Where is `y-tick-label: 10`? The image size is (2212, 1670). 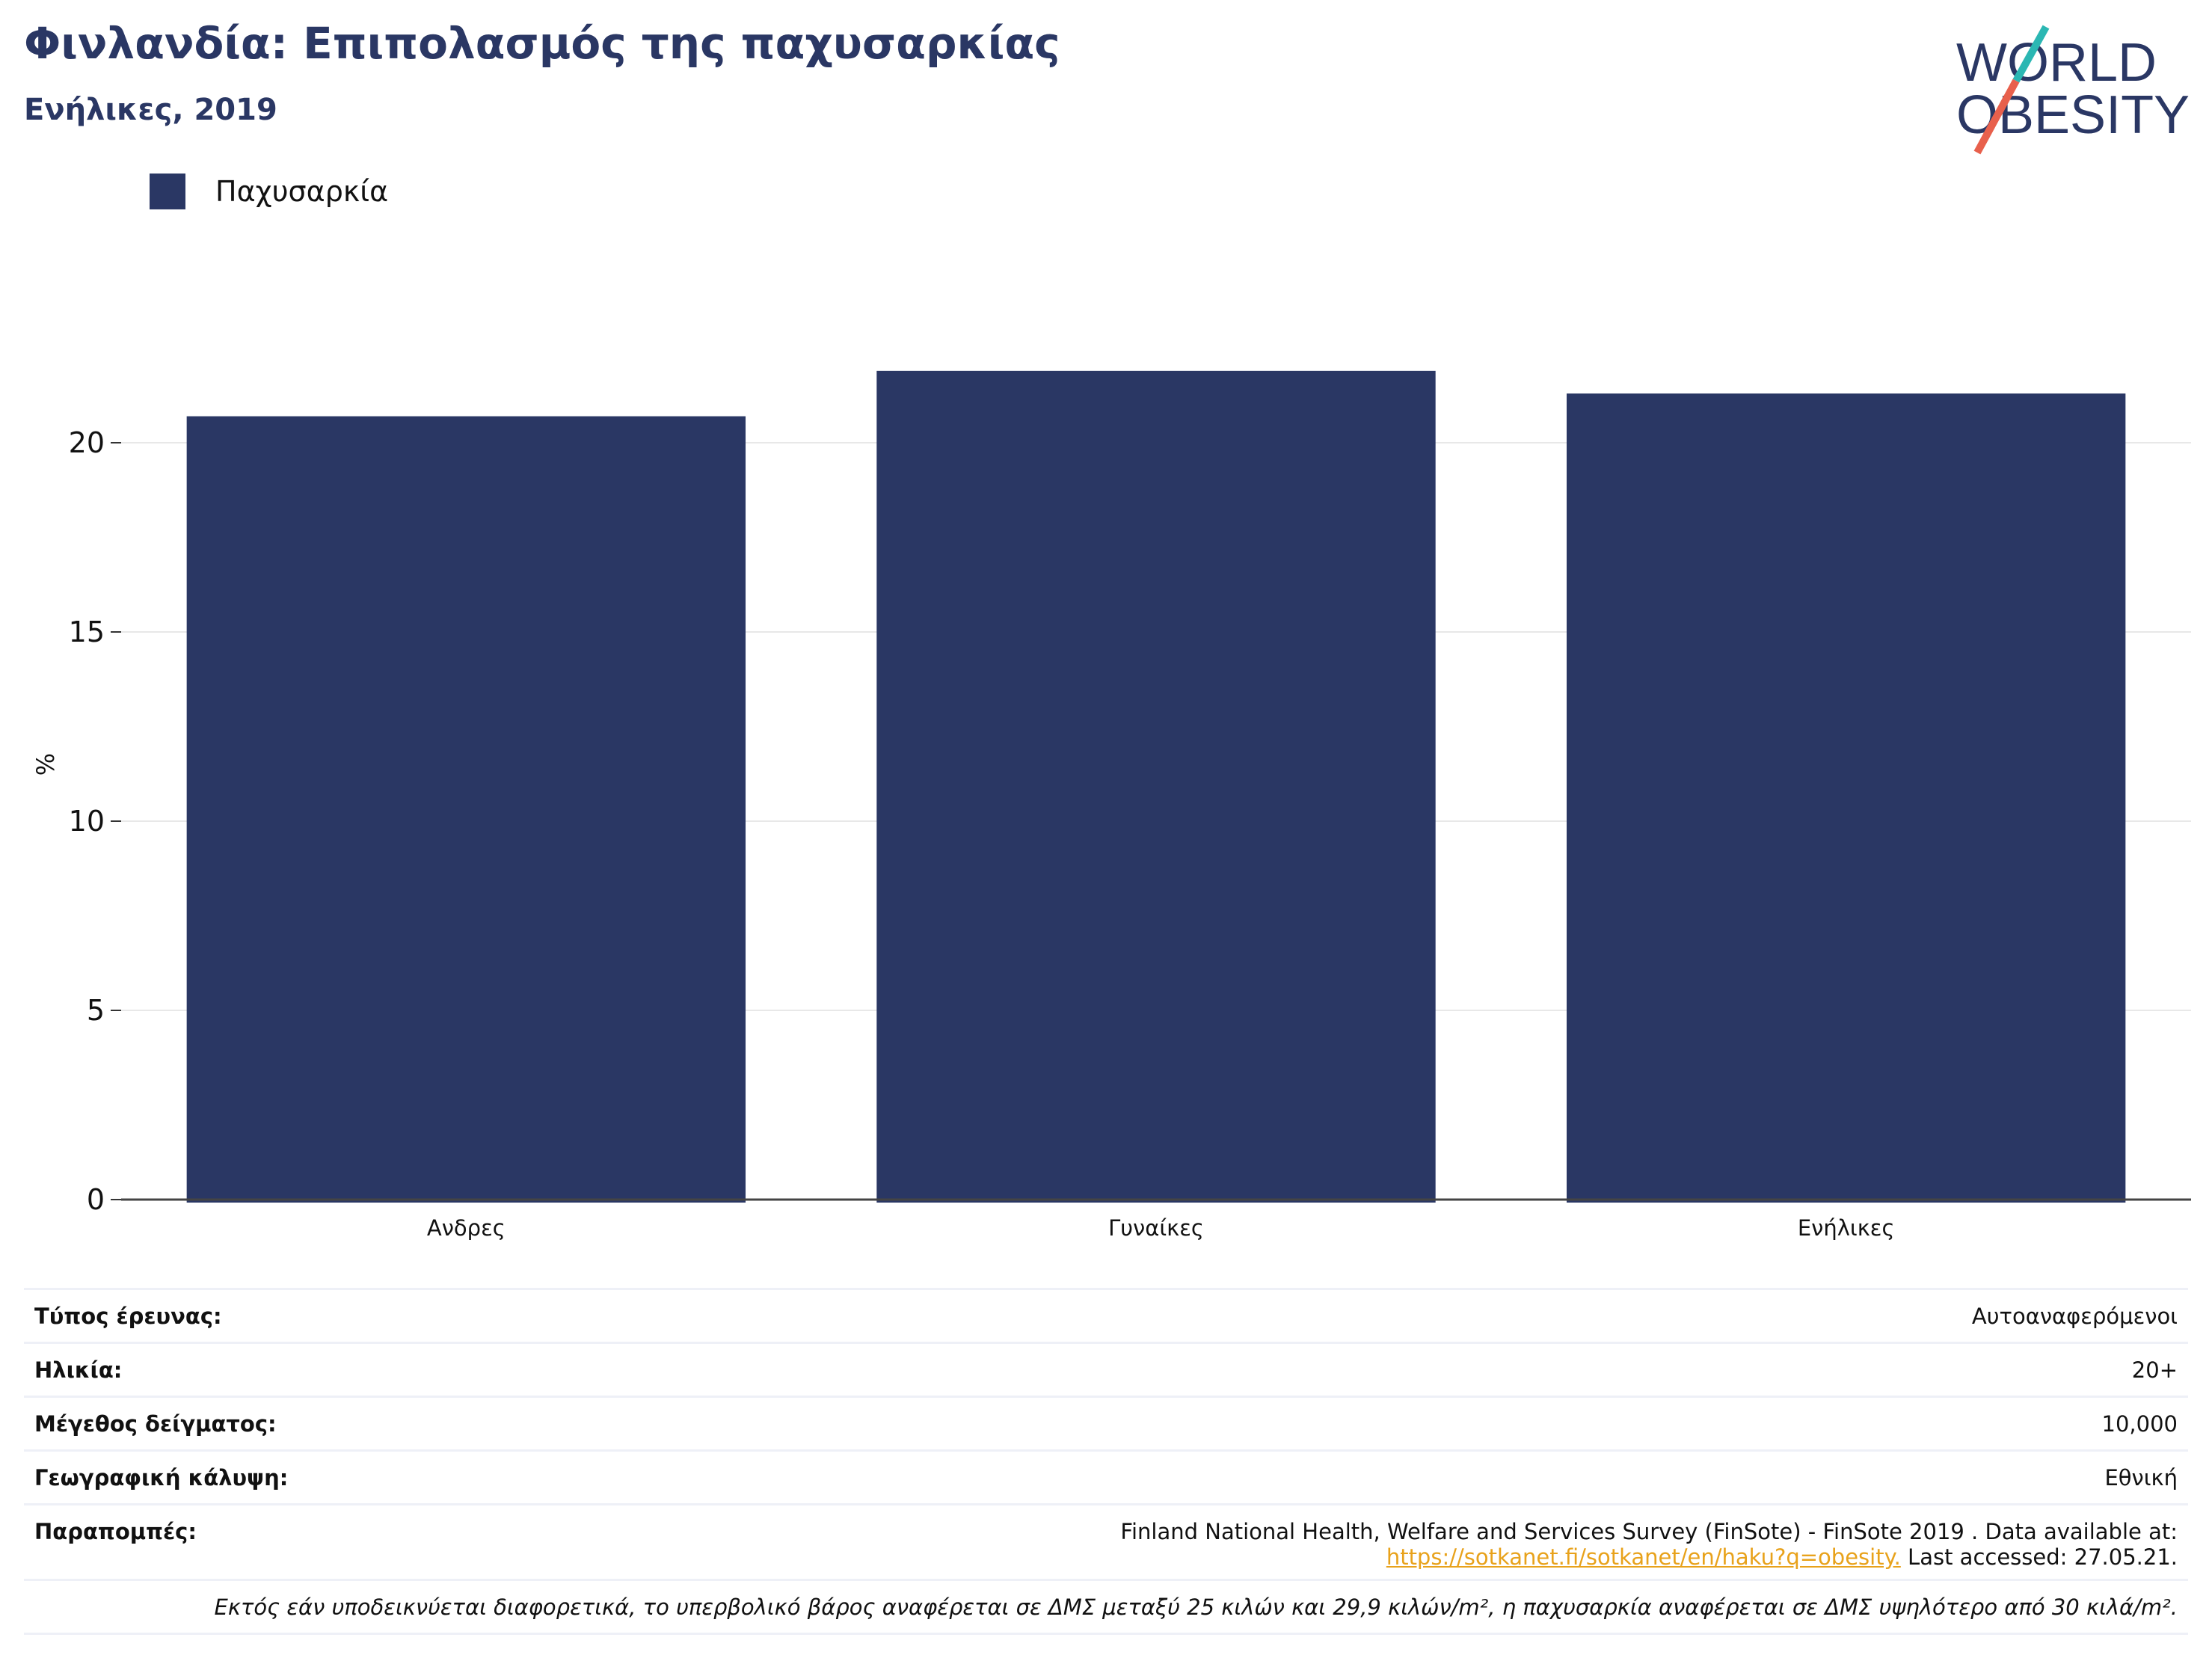 y-tick-label: 10 is located at coordinates (87, 821).